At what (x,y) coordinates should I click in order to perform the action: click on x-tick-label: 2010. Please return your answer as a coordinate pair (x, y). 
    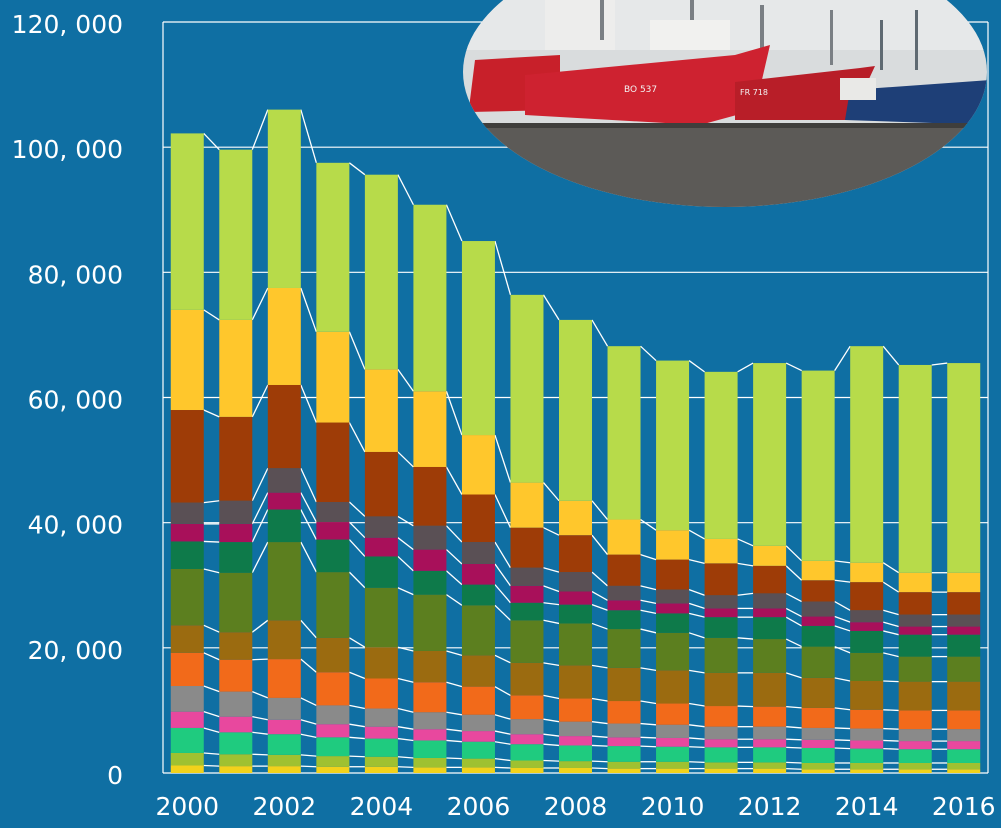
    Looking at the image, I should click on (673, 806).